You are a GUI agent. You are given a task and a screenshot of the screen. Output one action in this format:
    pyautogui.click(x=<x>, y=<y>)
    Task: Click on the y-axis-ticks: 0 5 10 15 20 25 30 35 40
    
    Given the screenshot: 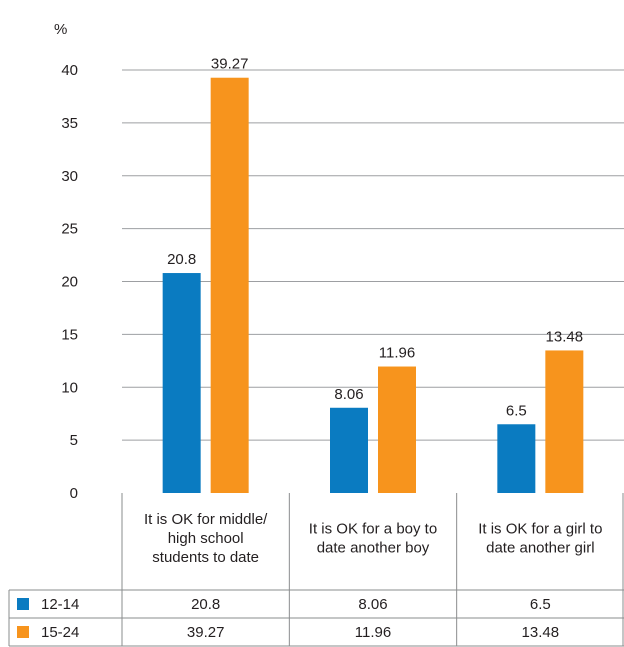 What is the action you would take?
    pyautogui.click(x=69, y=282)
    